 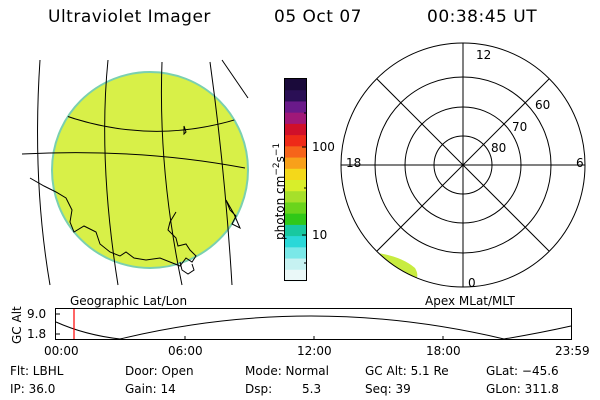 I want to click on colorbar-tick-10: 10, so click(x=320, y=235).